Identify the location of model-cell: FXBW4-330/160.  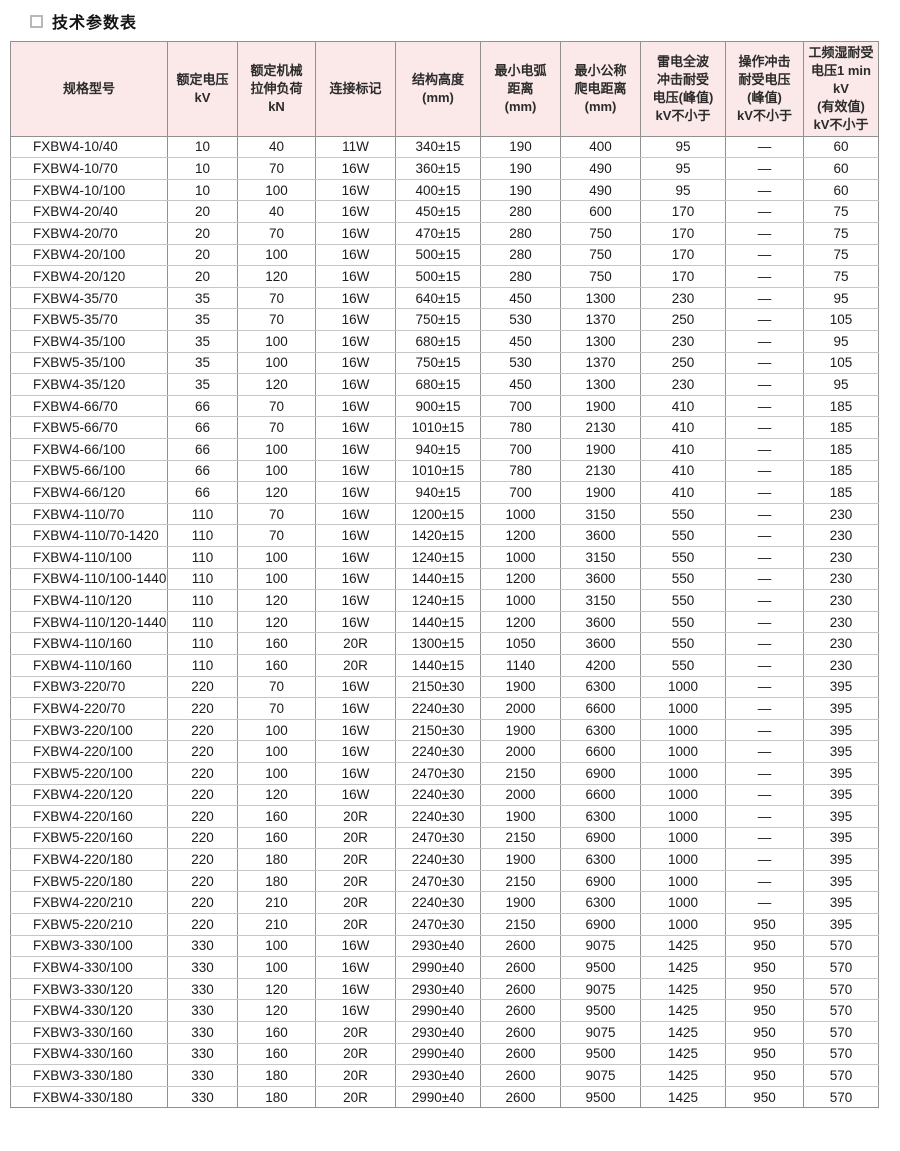
(89, 1054).